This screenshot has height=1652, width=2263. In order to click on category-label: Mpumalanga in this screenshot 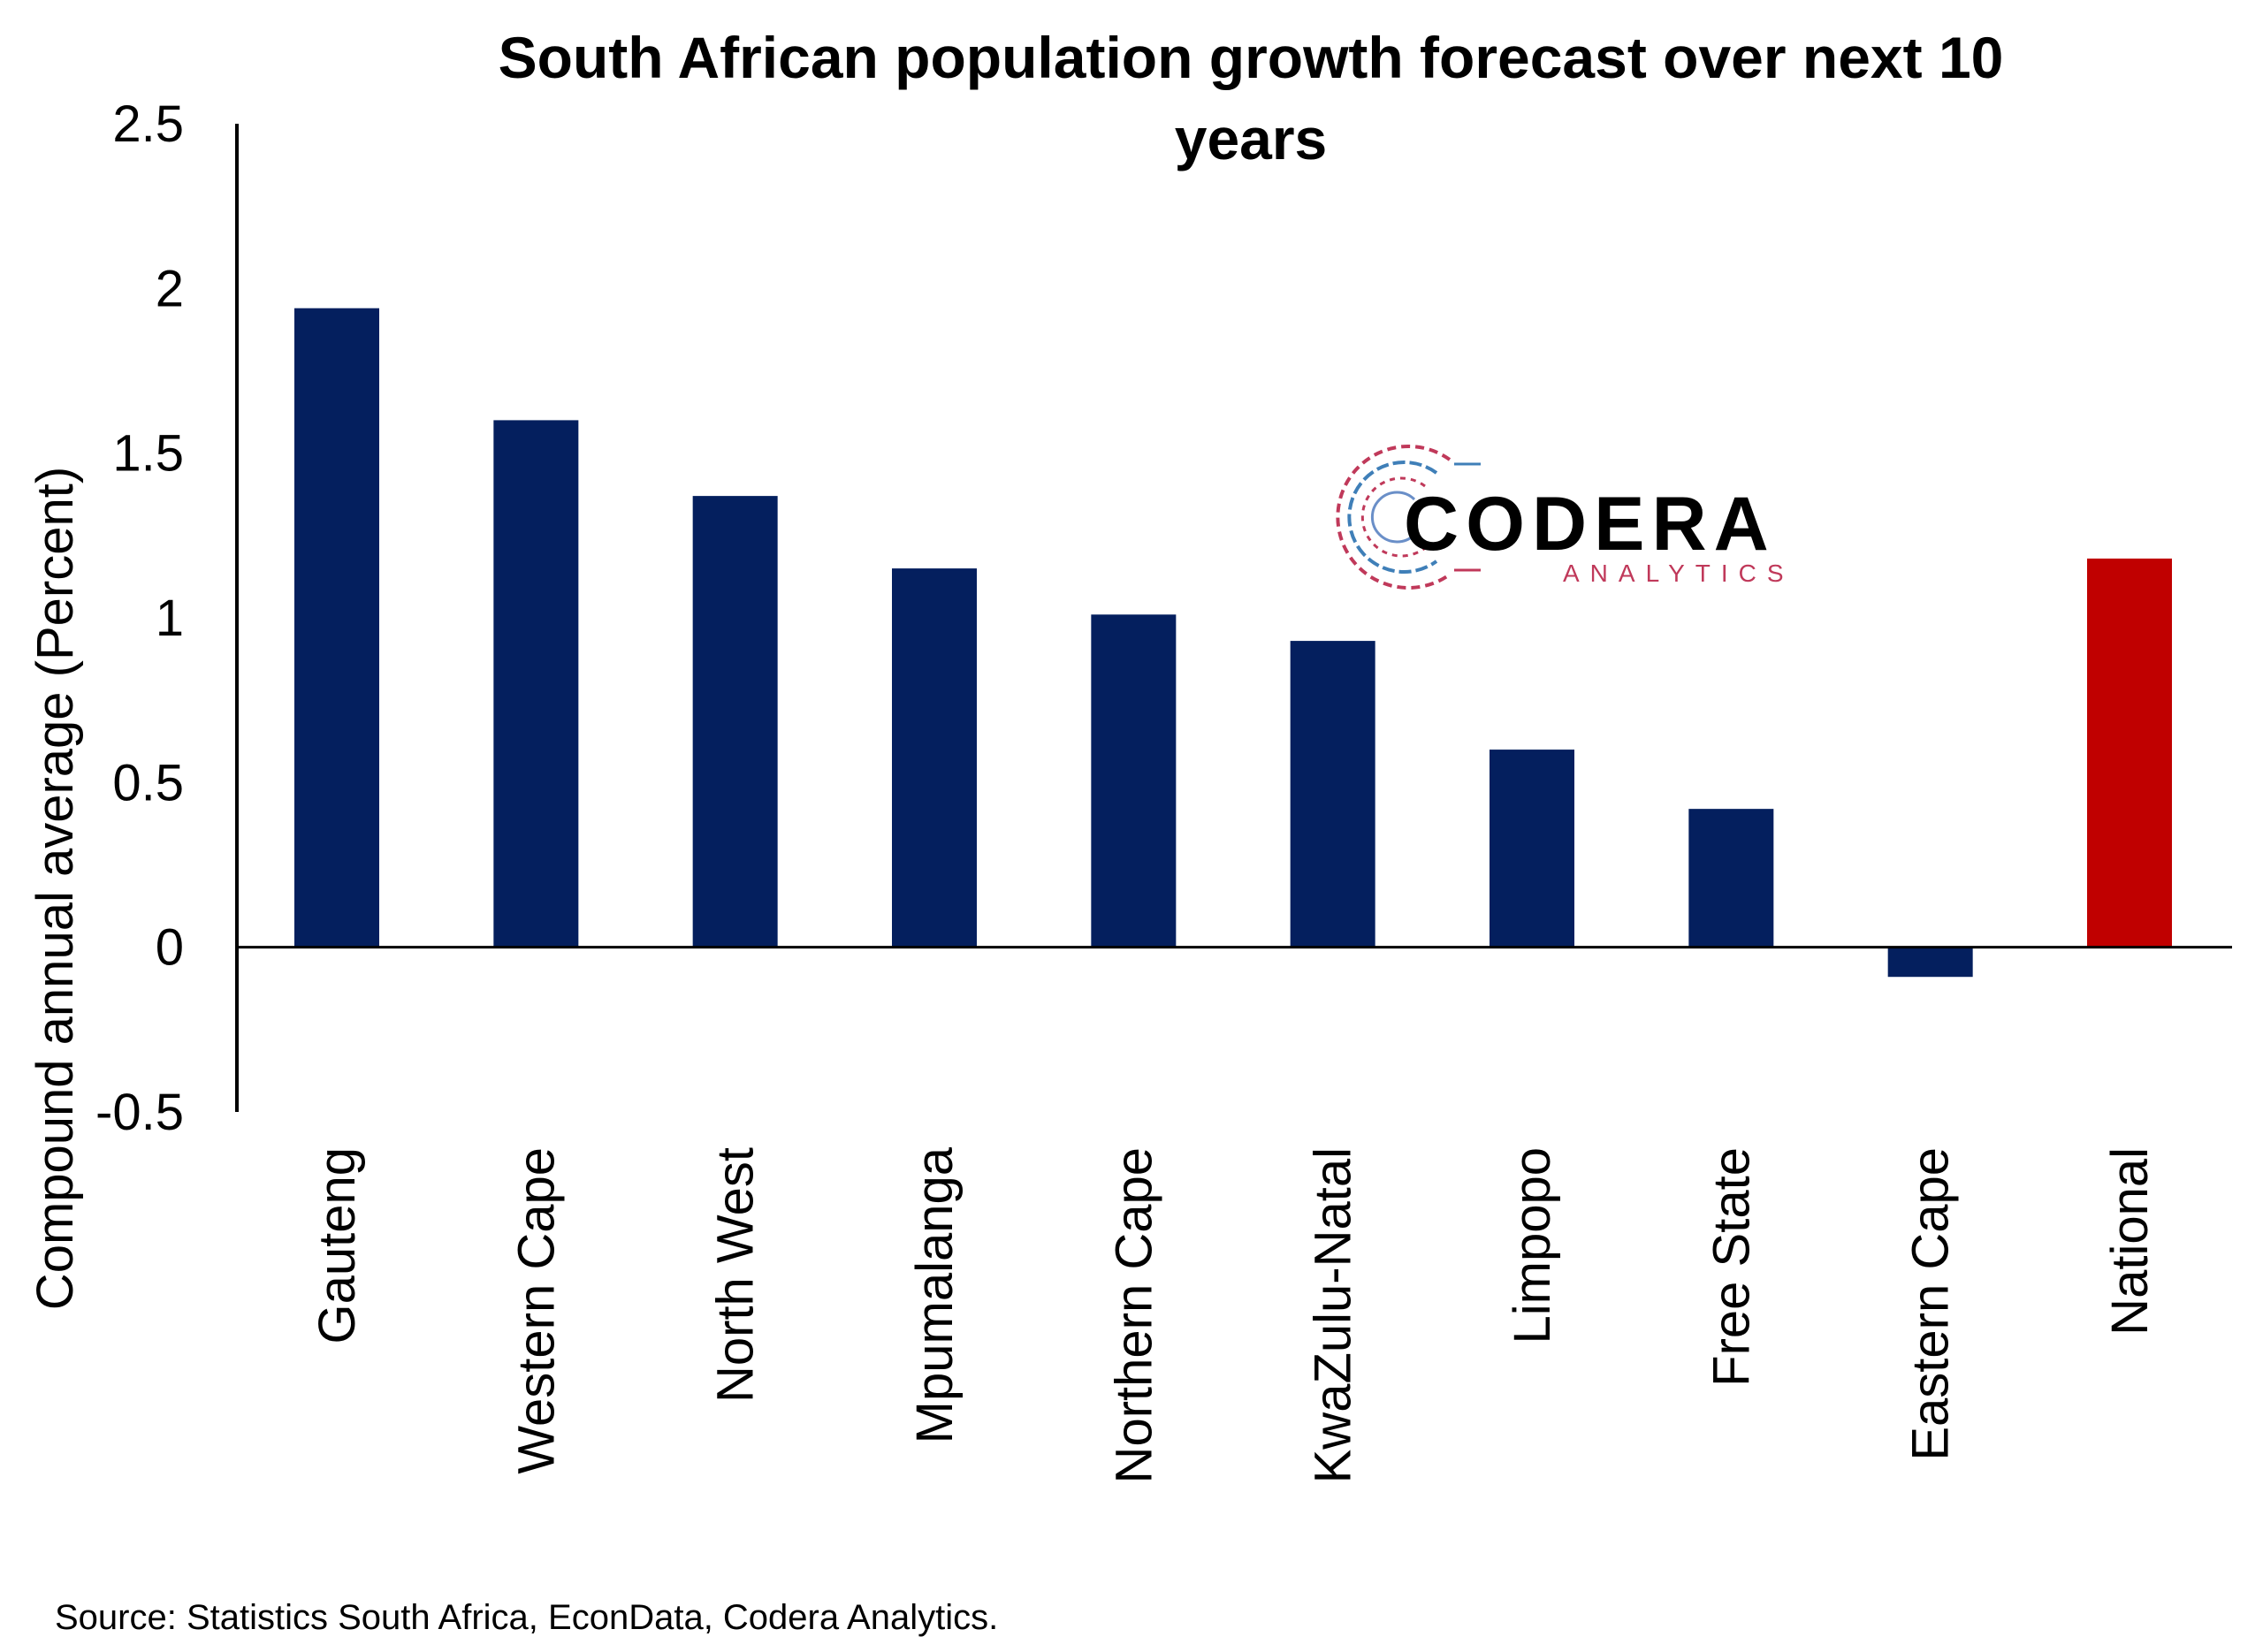, I will do `click(935, 1295)`.